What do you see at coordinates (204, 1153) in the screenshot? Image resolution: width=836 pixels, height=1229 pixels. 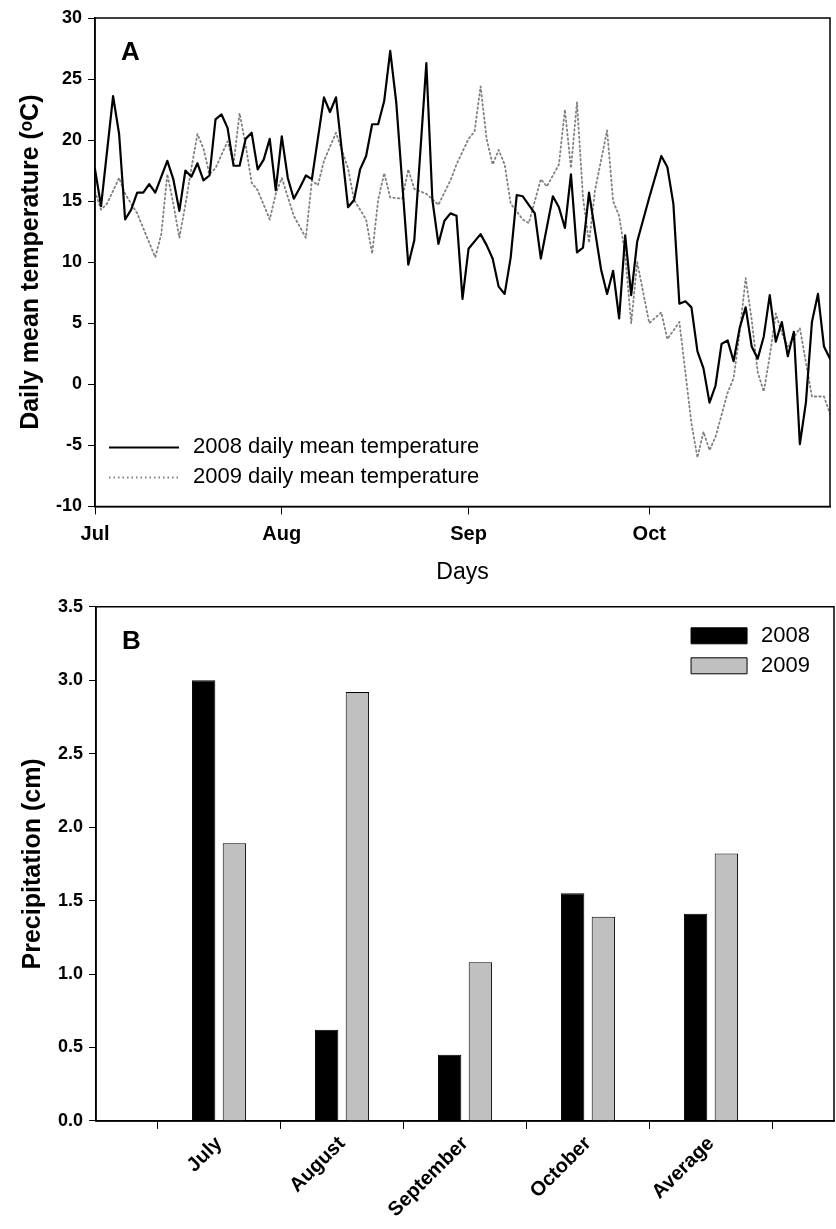 I see `x-tick-label: July` at bounding box center [204, 1153].